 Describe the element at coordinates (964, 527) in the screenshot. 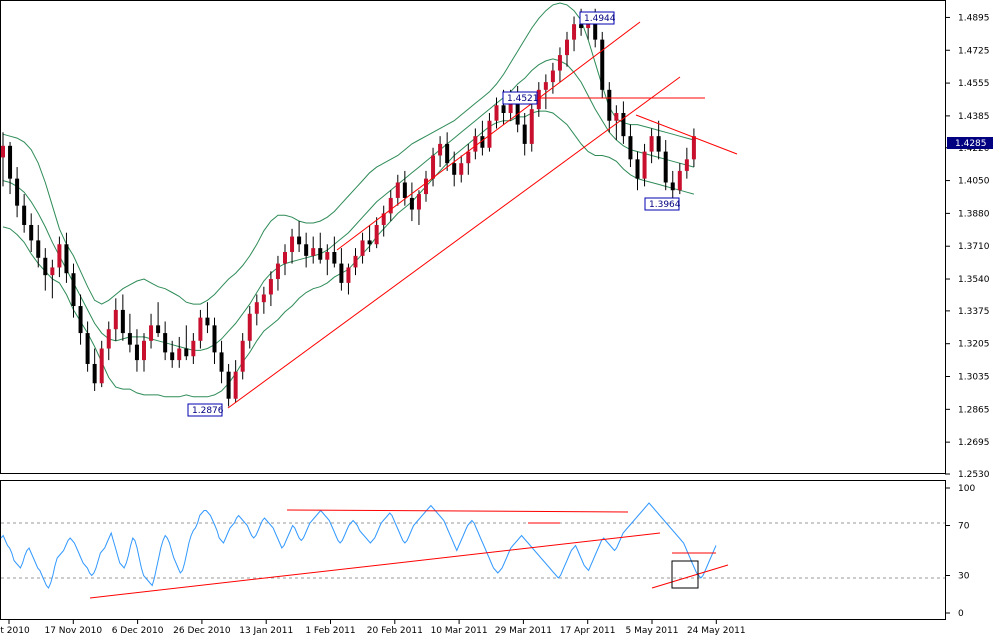

I see `rsi-tick-label: 70` at that location.